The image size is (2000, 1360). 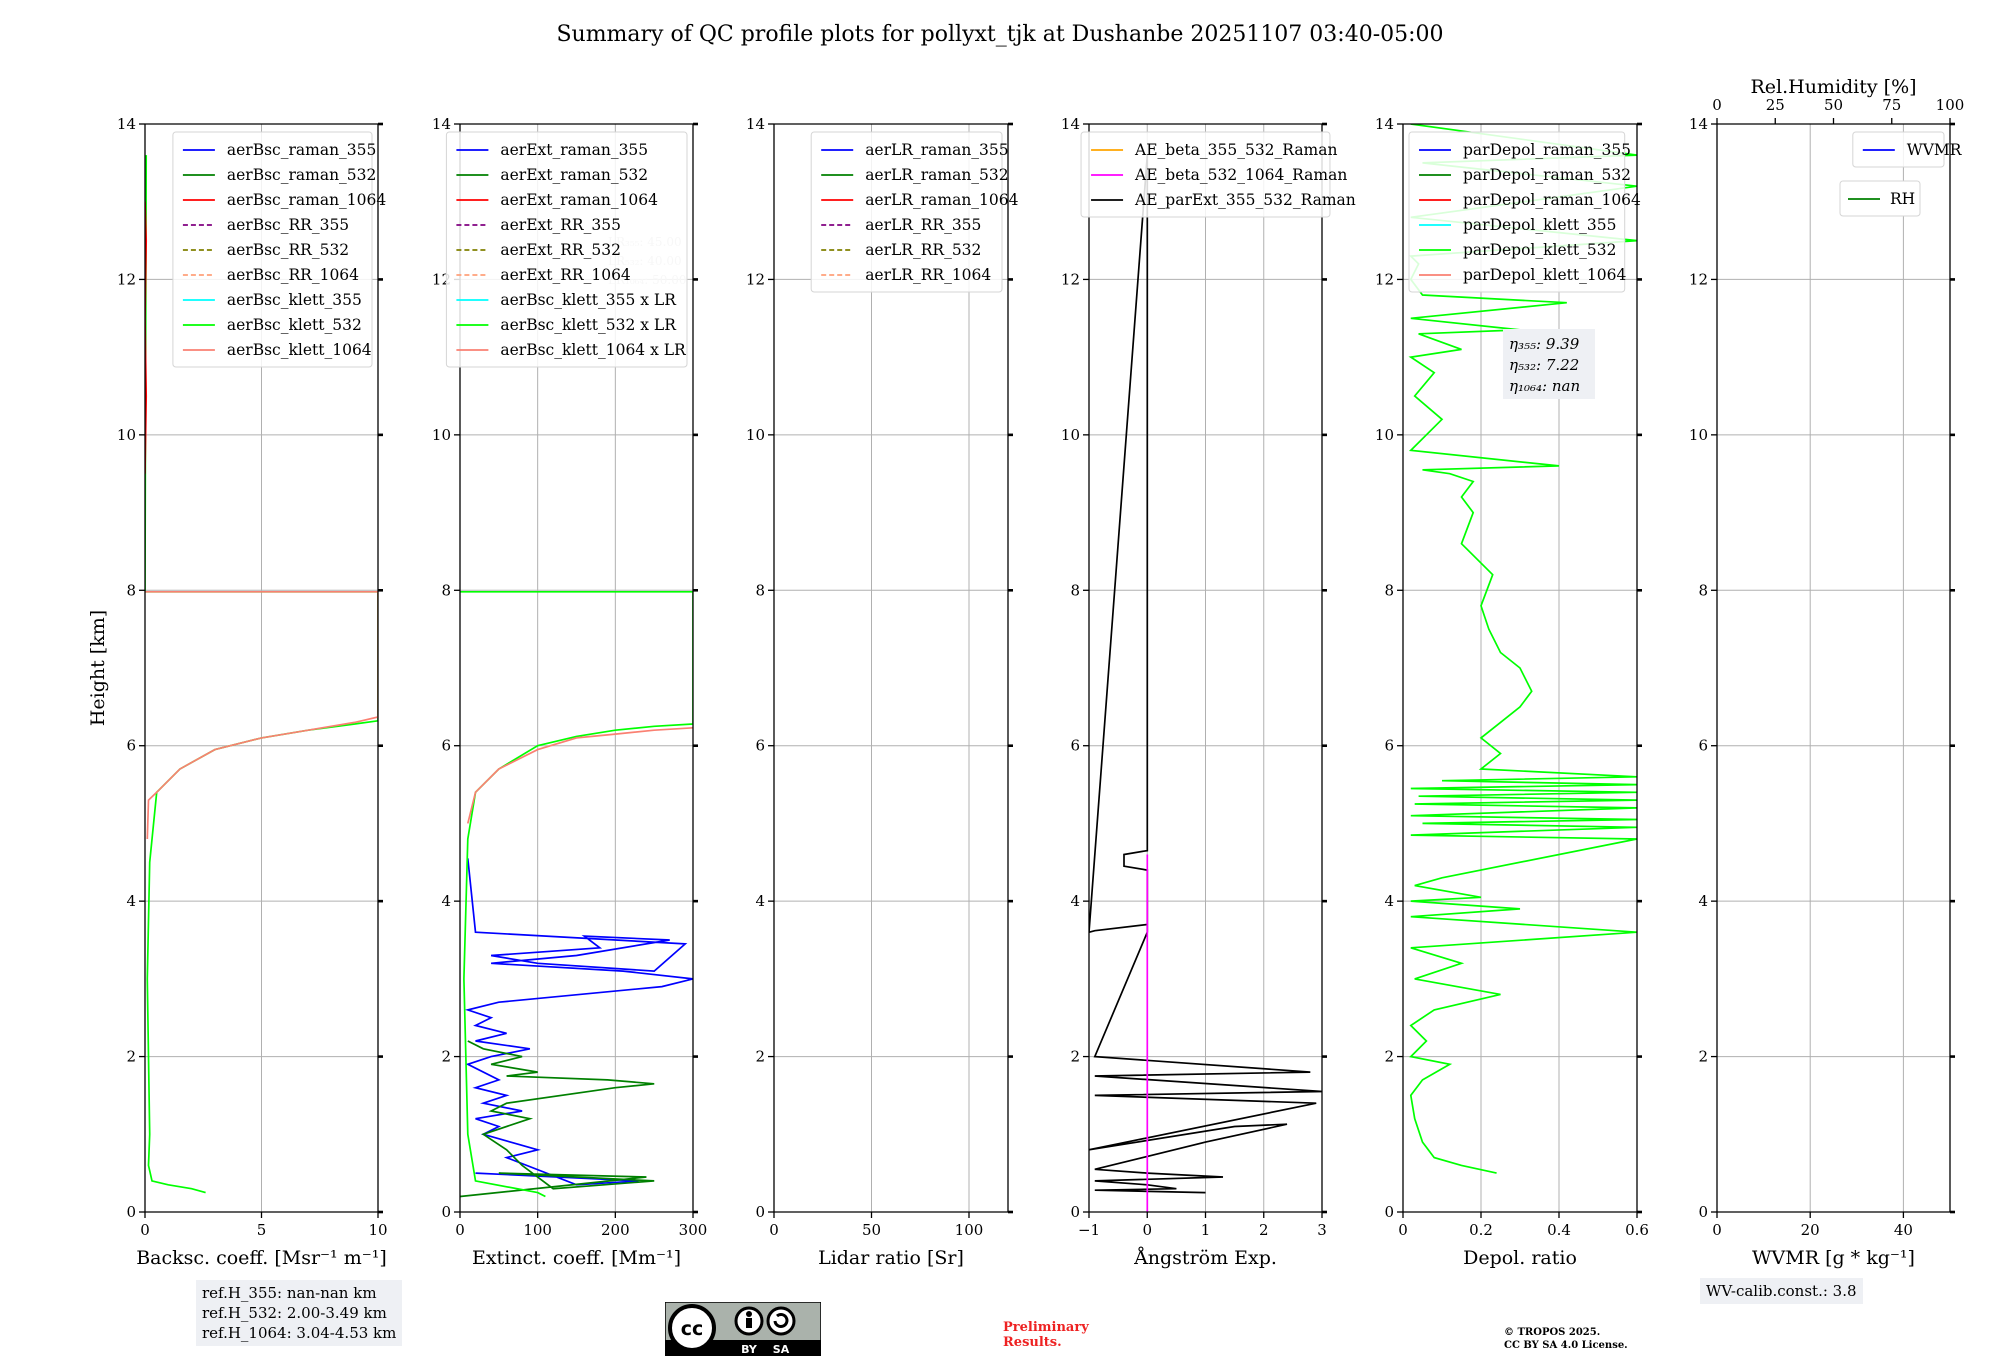 What do you see at coordinates (781, 1321) in the screenshot?
I see `sa-share-icon` at bounding box center [781, 1321].